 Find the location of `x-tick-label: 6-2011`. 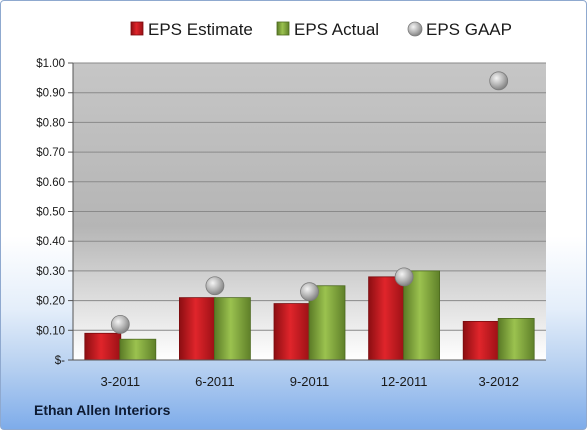

x-tick-label: 6-2011 is located at coordinates (215, 381).